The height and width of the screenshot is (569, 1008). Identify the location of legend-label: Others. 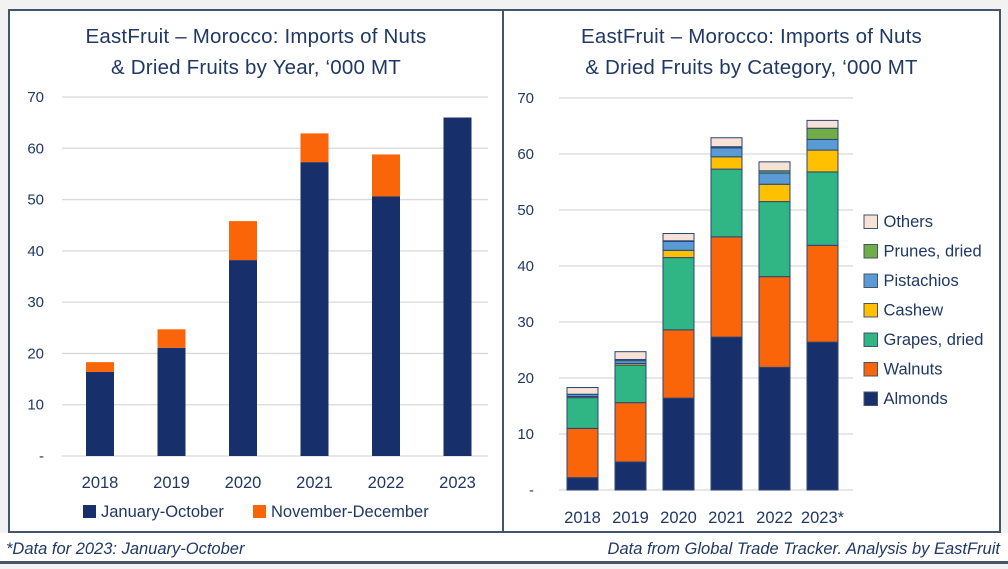
(909, 222).